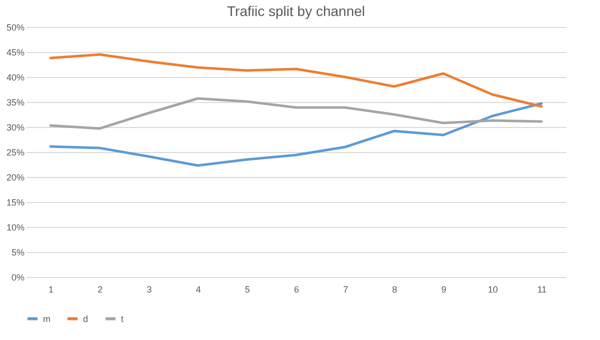 The image size is (600, 340). What do you see at coordinates (198, 289) in the screenshot?
I see `x-tick-label: 4` at bounding box center [198, 289].